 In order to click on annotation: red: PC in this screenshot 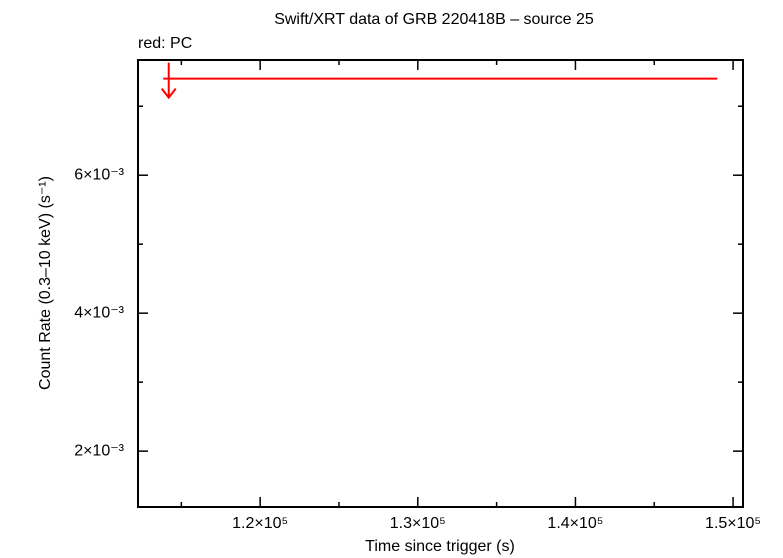, I will do `click(165, 43)`.